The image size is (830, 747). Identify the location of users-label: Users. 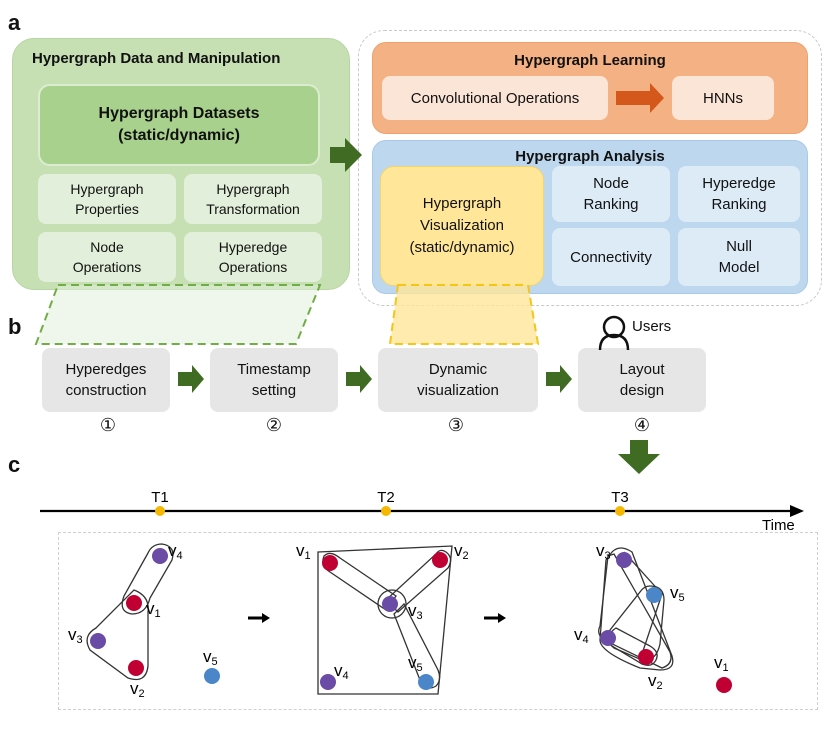
(652, 326).